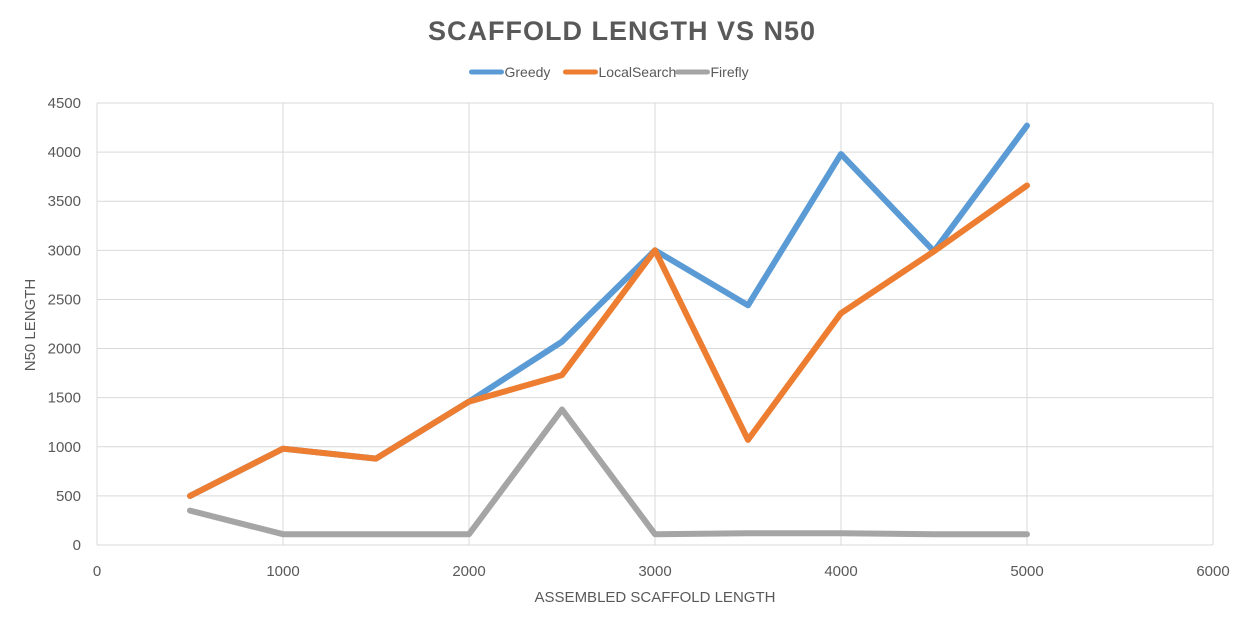 This screenshot has width=1244, height=621. Describe the element at coordinates (30, 325) in the screenshot. I see `y-axis-title: N50 LENGTH` at that location.